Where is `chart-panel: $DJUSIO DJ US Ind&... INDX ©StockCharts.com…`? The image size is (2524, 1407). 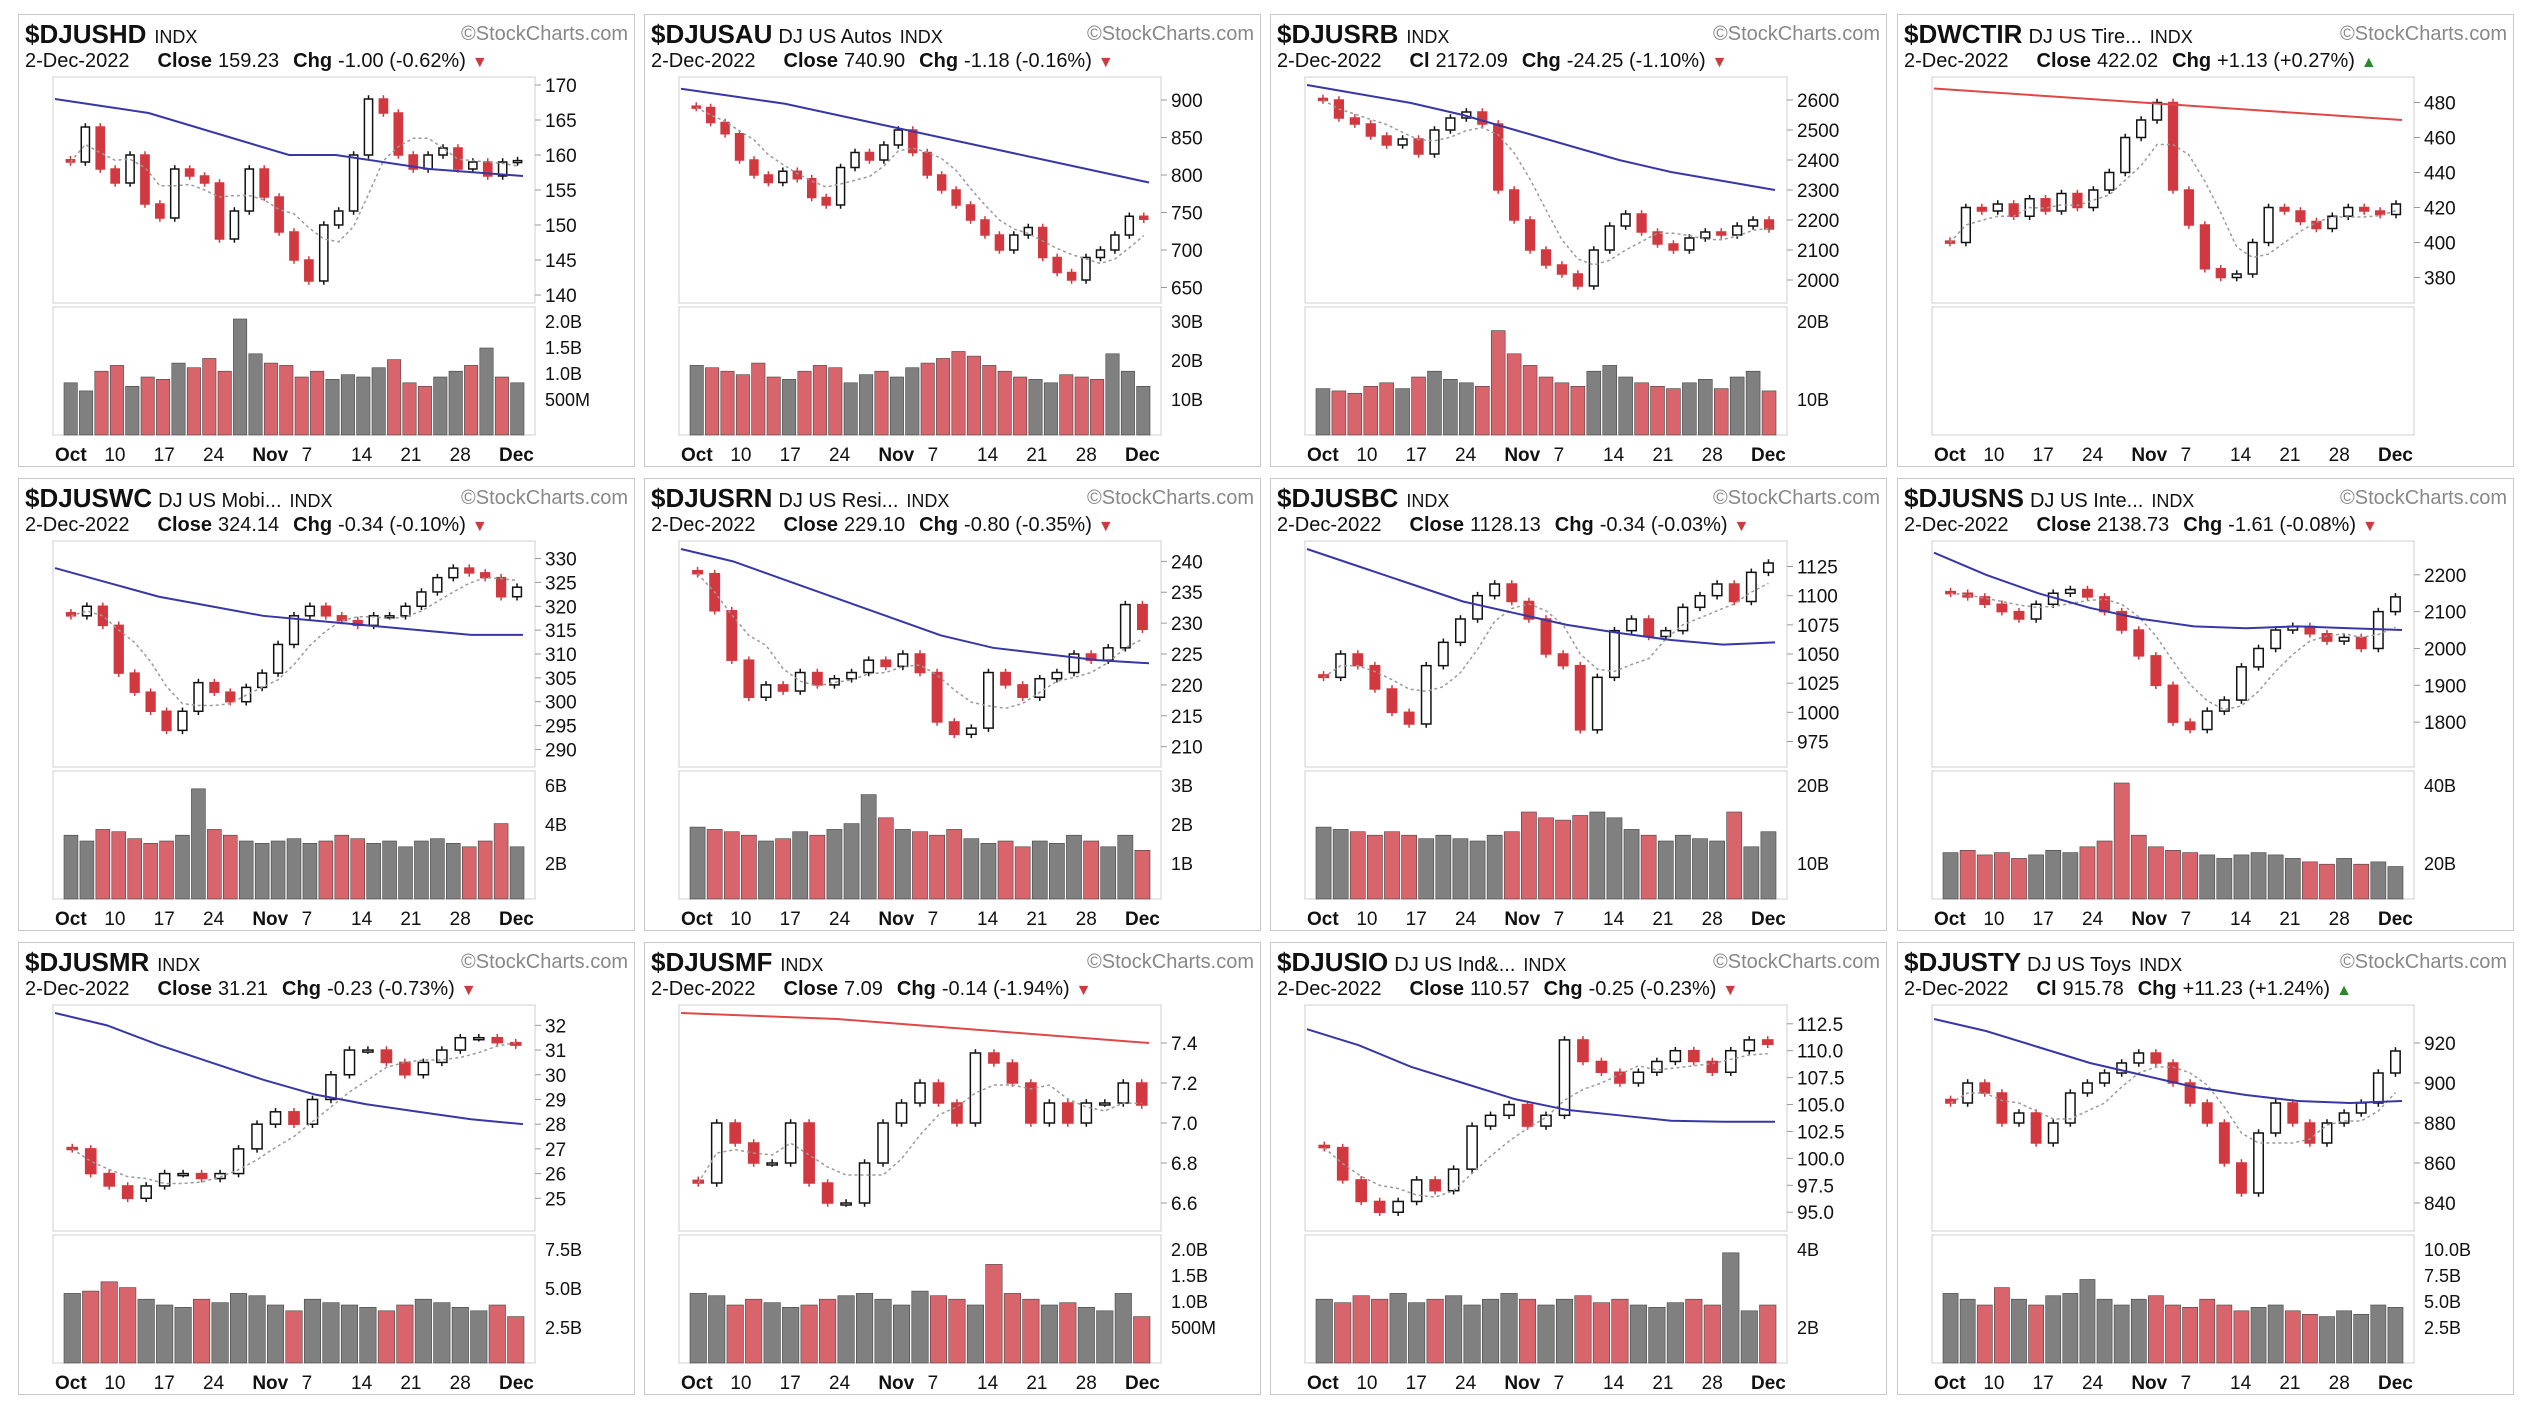
chart-panel: $DJUSIO DJ US Ind&... INDX ©StockCharts.com… is located at coordinates (1578, 1168).